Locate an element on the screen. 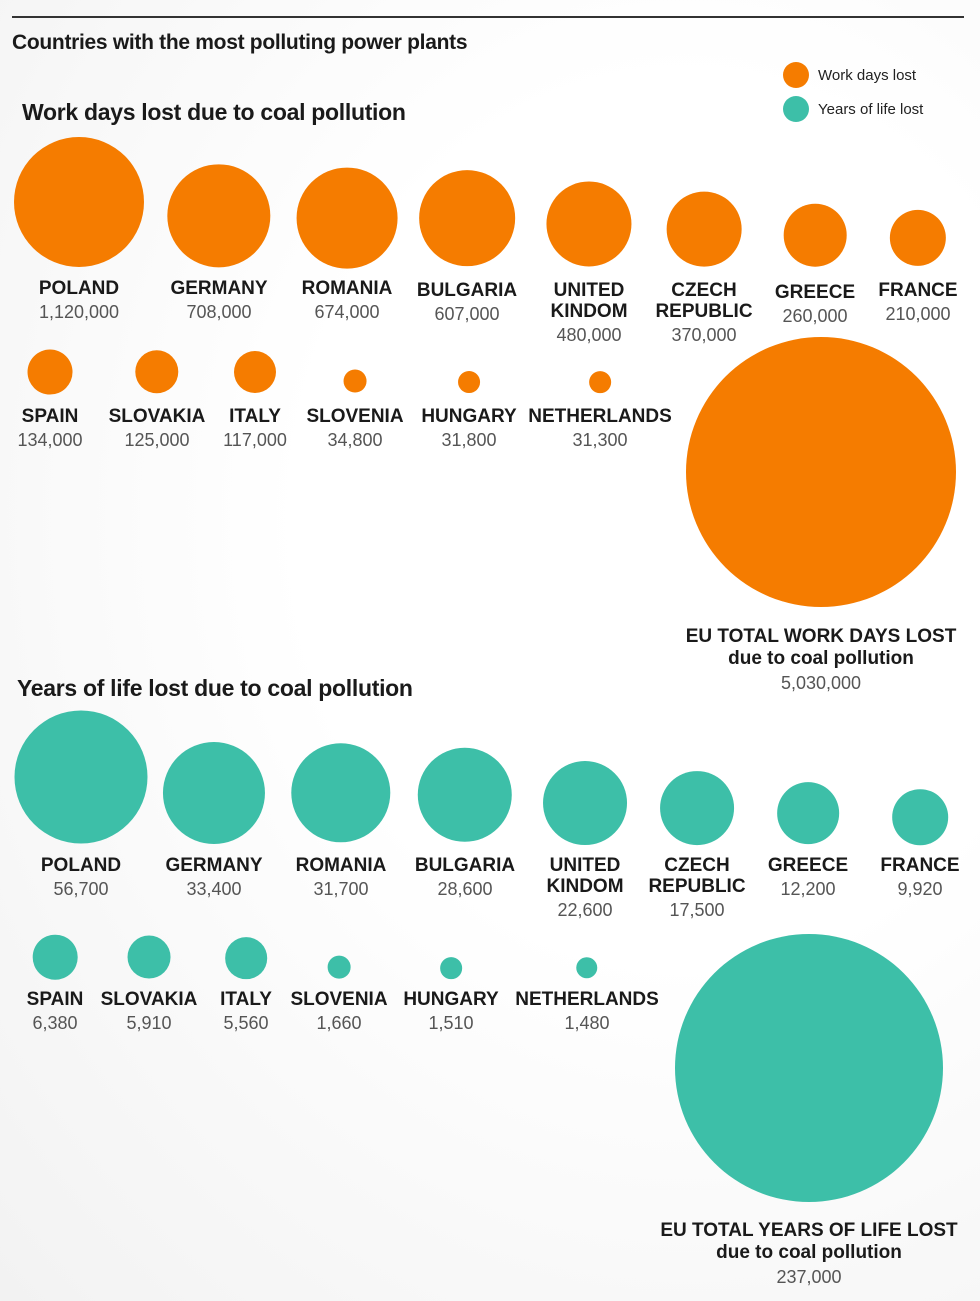 This screenshot has width=980, height=1301. work-days-country-label: GERMANY is located at coordinates (219, 288).